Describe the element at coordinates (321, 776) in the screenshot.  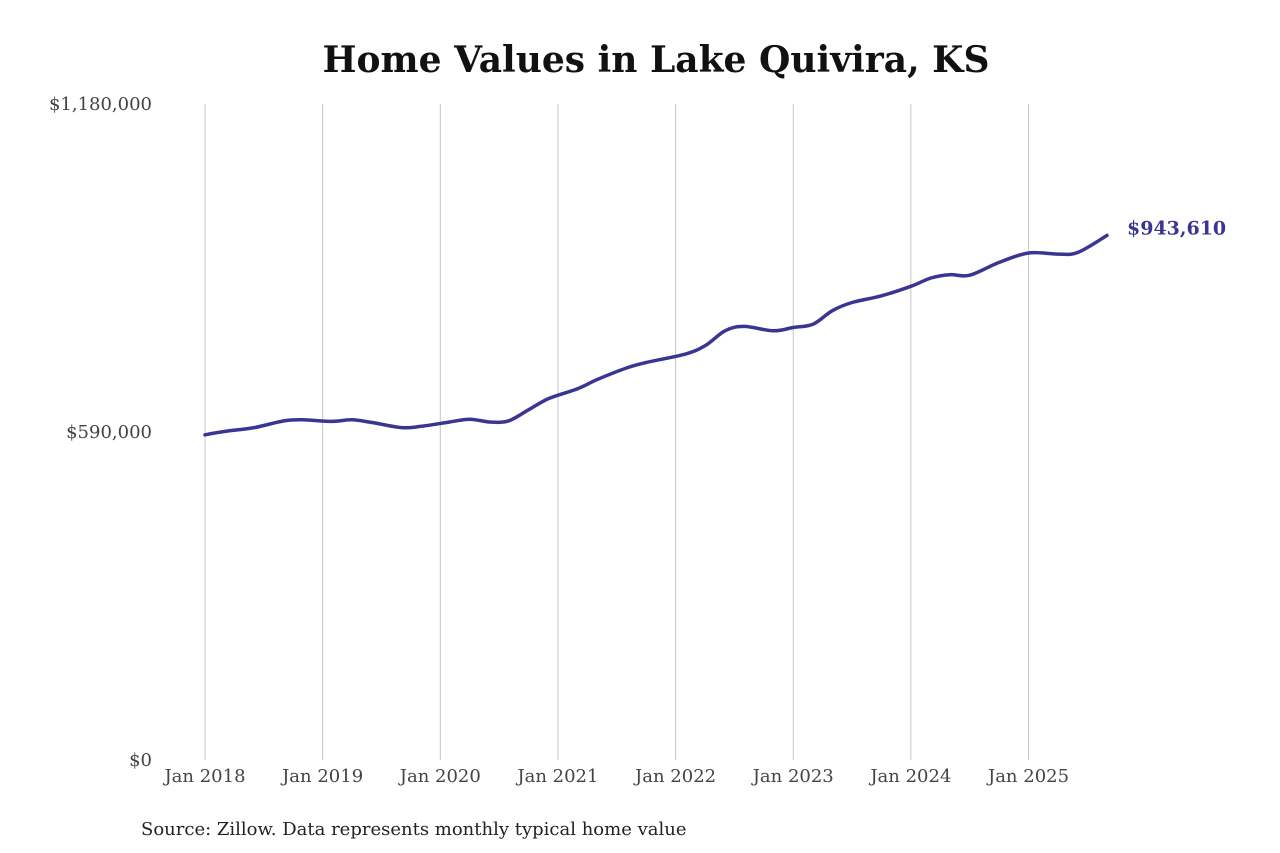
I see `x-tick-label: Jan 2019` at that location.